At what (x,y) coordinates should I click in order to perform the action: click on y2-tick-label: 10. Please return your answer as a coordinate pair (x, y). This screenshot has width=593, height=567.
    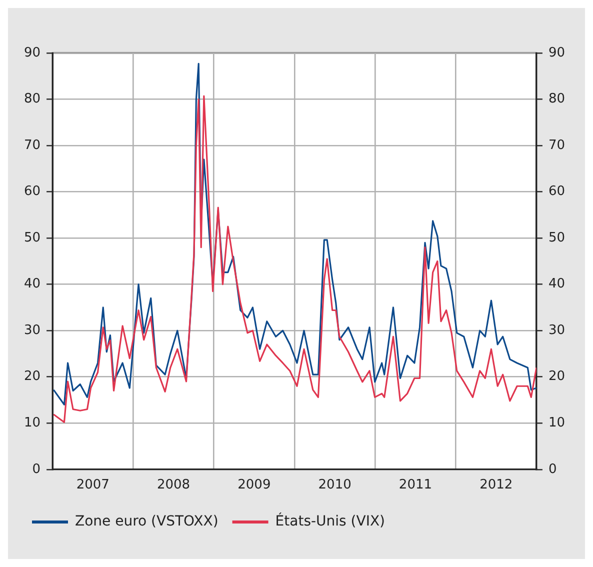
    Looking at the image, I should click on (557, 423).